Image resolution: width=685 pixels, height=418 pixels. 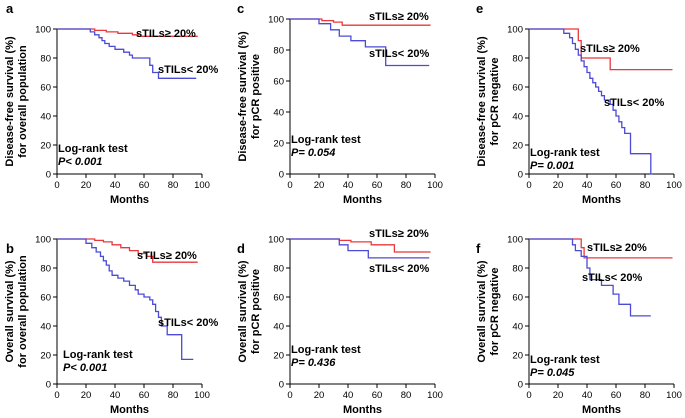 I want to click on y-axis-label: for overall population, so click(x=23, y=311).